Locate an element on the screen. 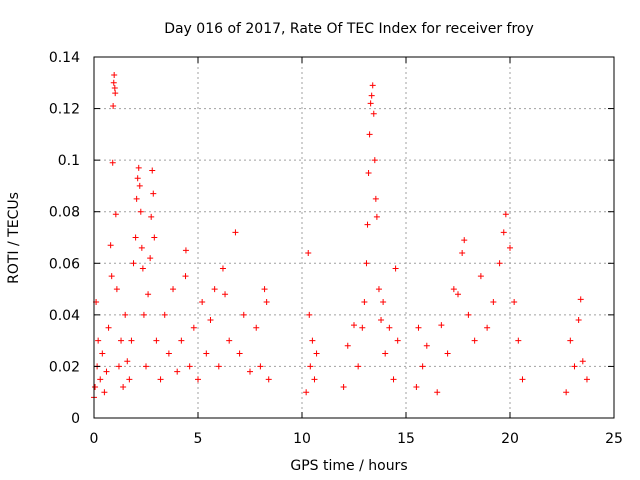 The image size is (640, 480). x-tick-label: 0 is located at coordinates (94, 439).